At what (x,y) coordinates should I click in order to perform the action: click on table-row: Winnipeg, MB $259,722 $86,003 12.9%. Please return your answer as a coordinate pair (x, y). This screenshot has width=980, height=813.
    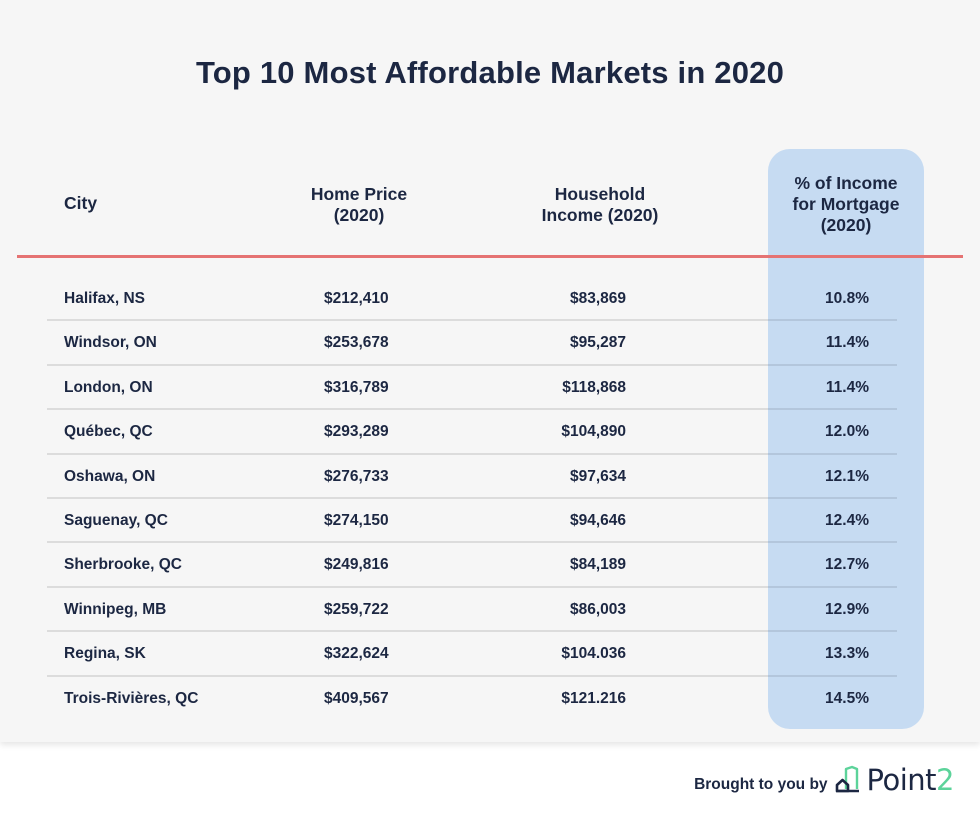
    Looking at the image, I should click on (472, 610).